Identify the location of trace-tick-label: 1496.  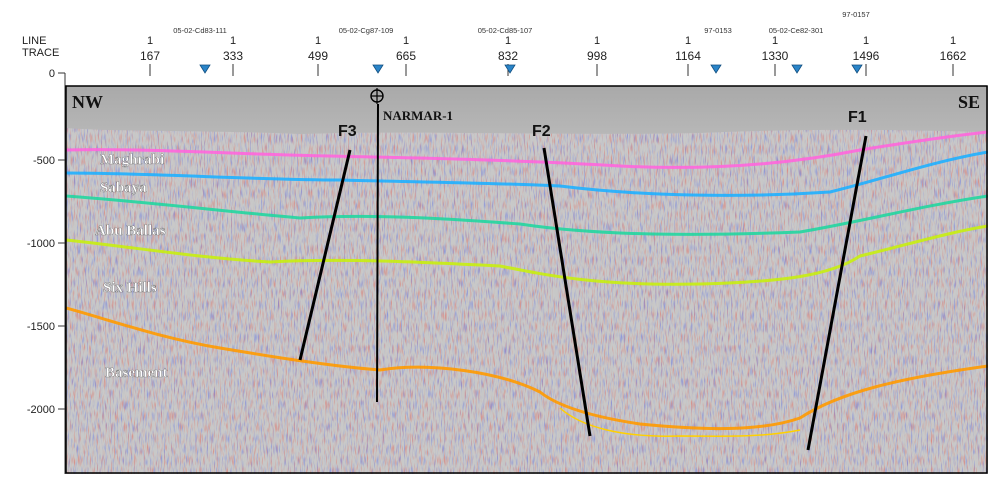
(866, 56).